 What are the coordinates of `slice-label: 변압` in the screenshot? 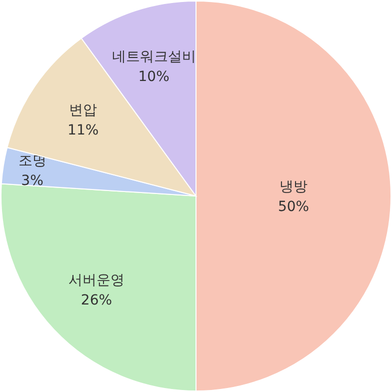 It's located at (83, 110).